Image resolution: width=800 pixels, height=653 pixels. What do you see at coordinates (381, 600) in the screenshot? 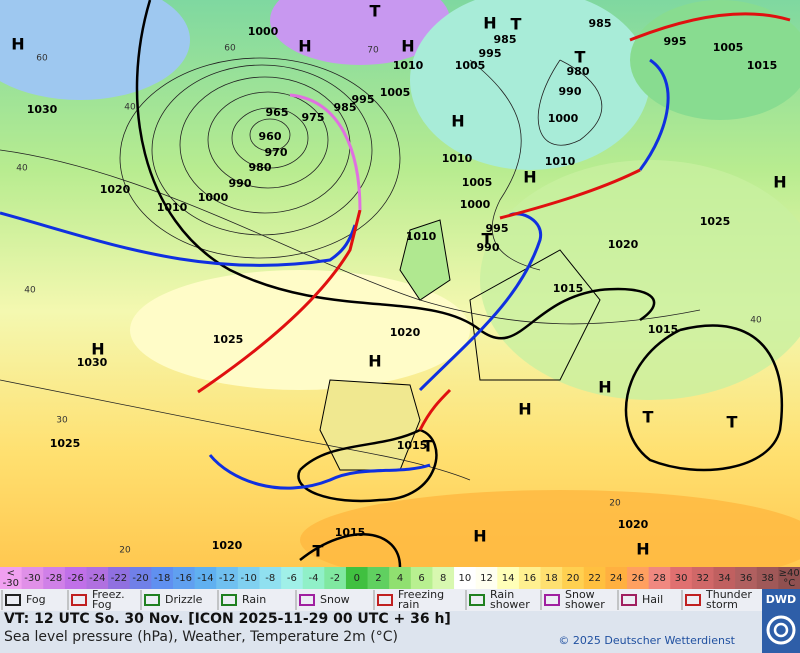
I see `weather-legend-bg` at bounding box center [381, 600].